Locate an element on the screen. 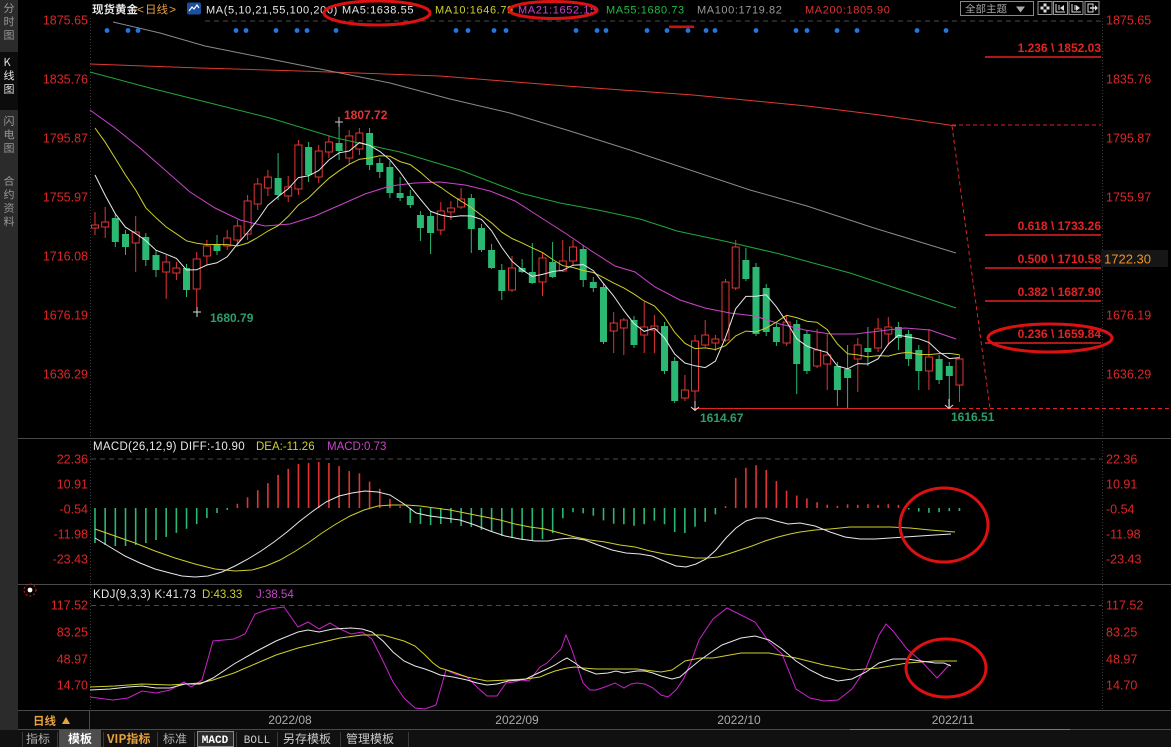 The height and width of the screenshot is (747, 1171). svg-text: J:38.54 is located at coordinates (275, 595).